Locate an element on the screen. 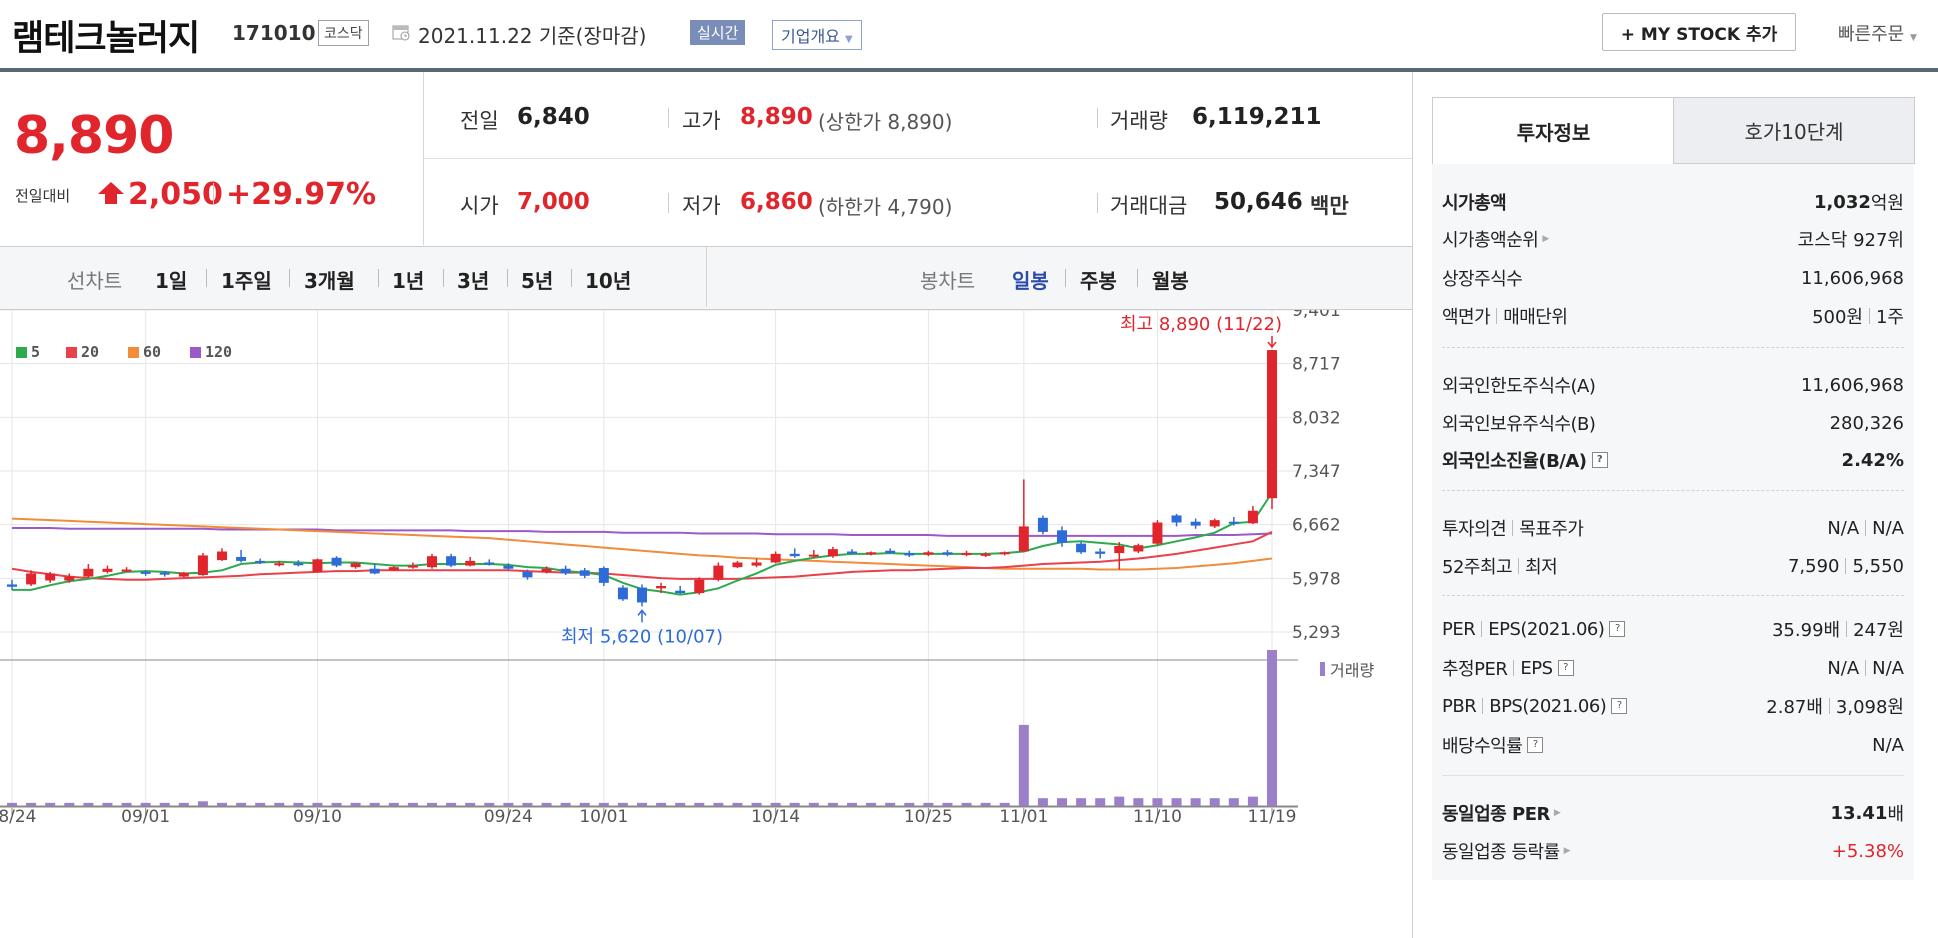 The width and height of the screenshot is (1938, 938). candle-daily: 일봉 is located at coordinates (1030, 281).